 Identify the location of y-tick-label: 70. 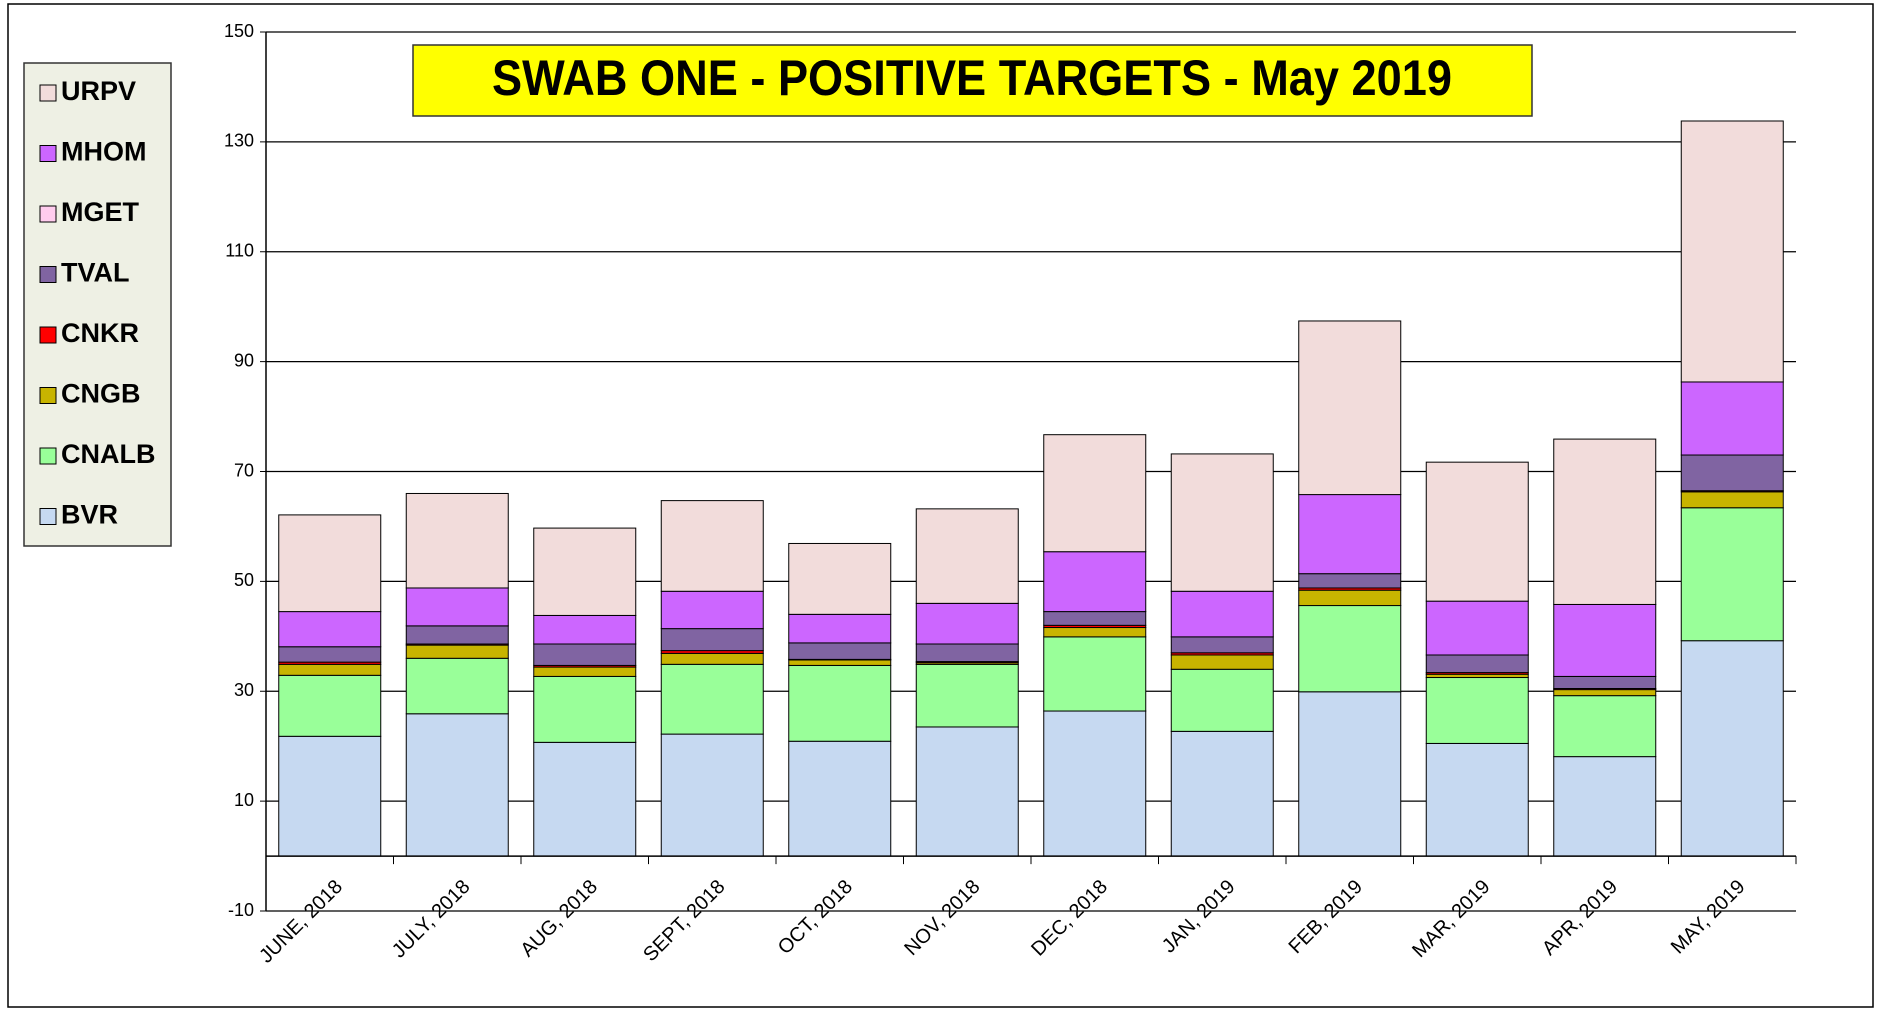
(244, 470).